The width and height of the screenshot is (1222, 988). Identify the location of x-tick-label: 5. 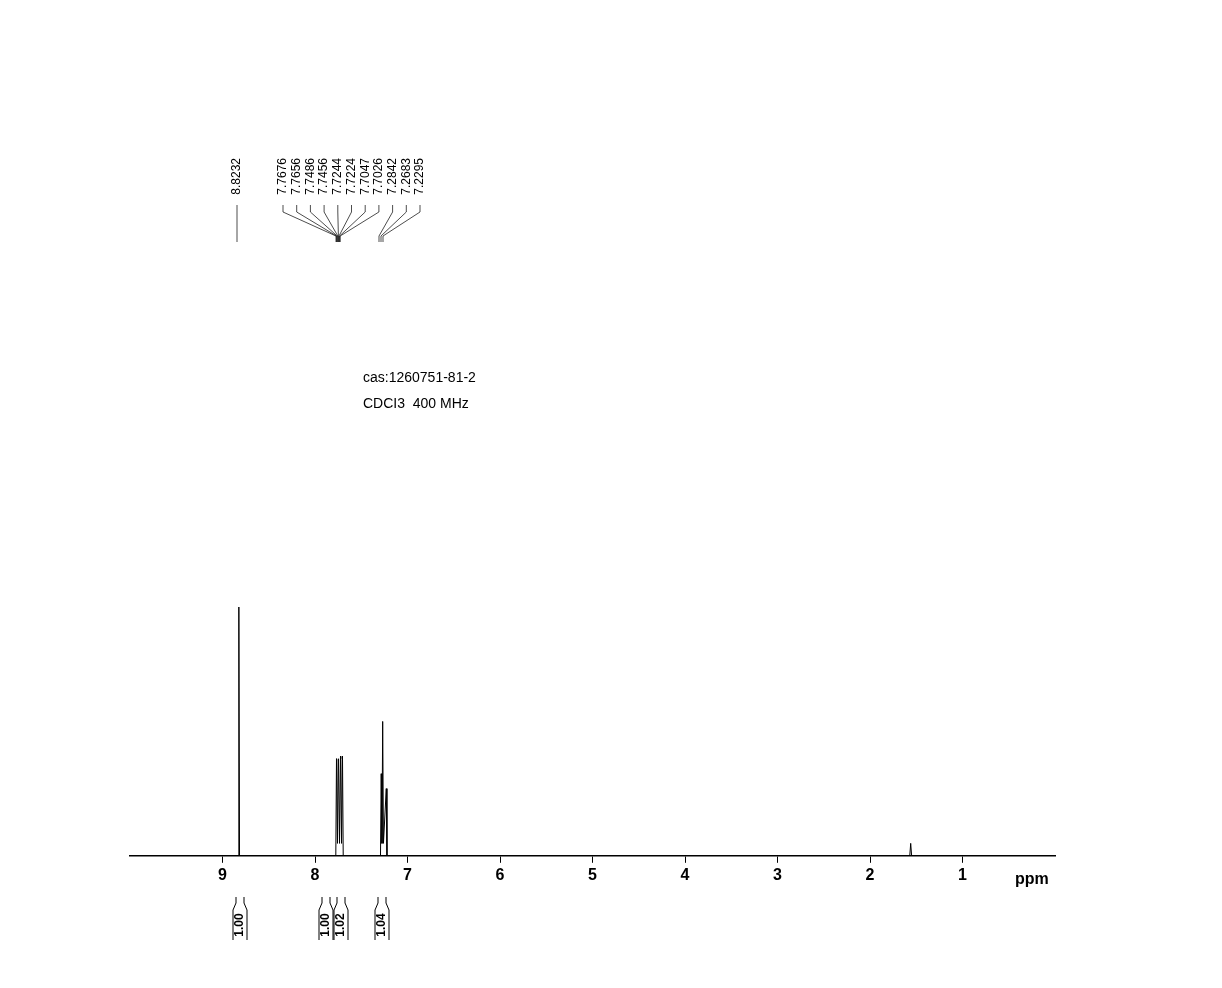
(593, 874).